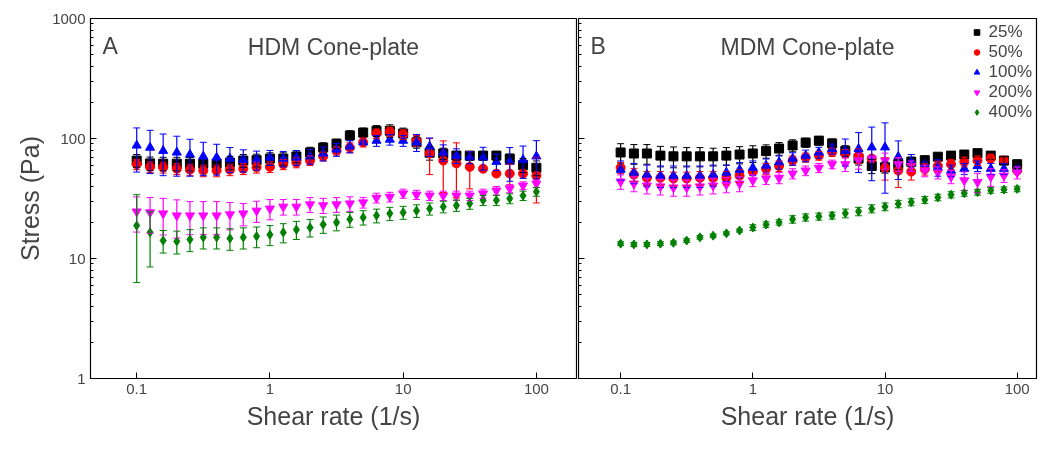 Image resolution: width=1059 pixels, height=450 pixels. Describe the element at coordinates (110, 45) in the screenshot. I see `annotation: A` at that location.